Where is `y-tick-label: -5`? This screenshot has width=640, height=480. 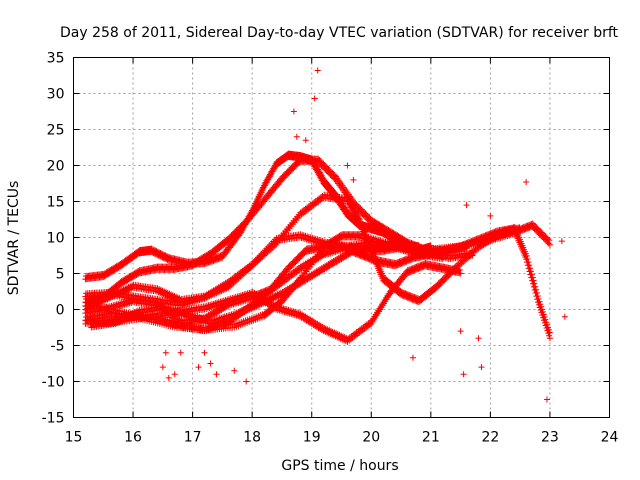 y-tick-label: -5 is located at coordinates (58, 347).